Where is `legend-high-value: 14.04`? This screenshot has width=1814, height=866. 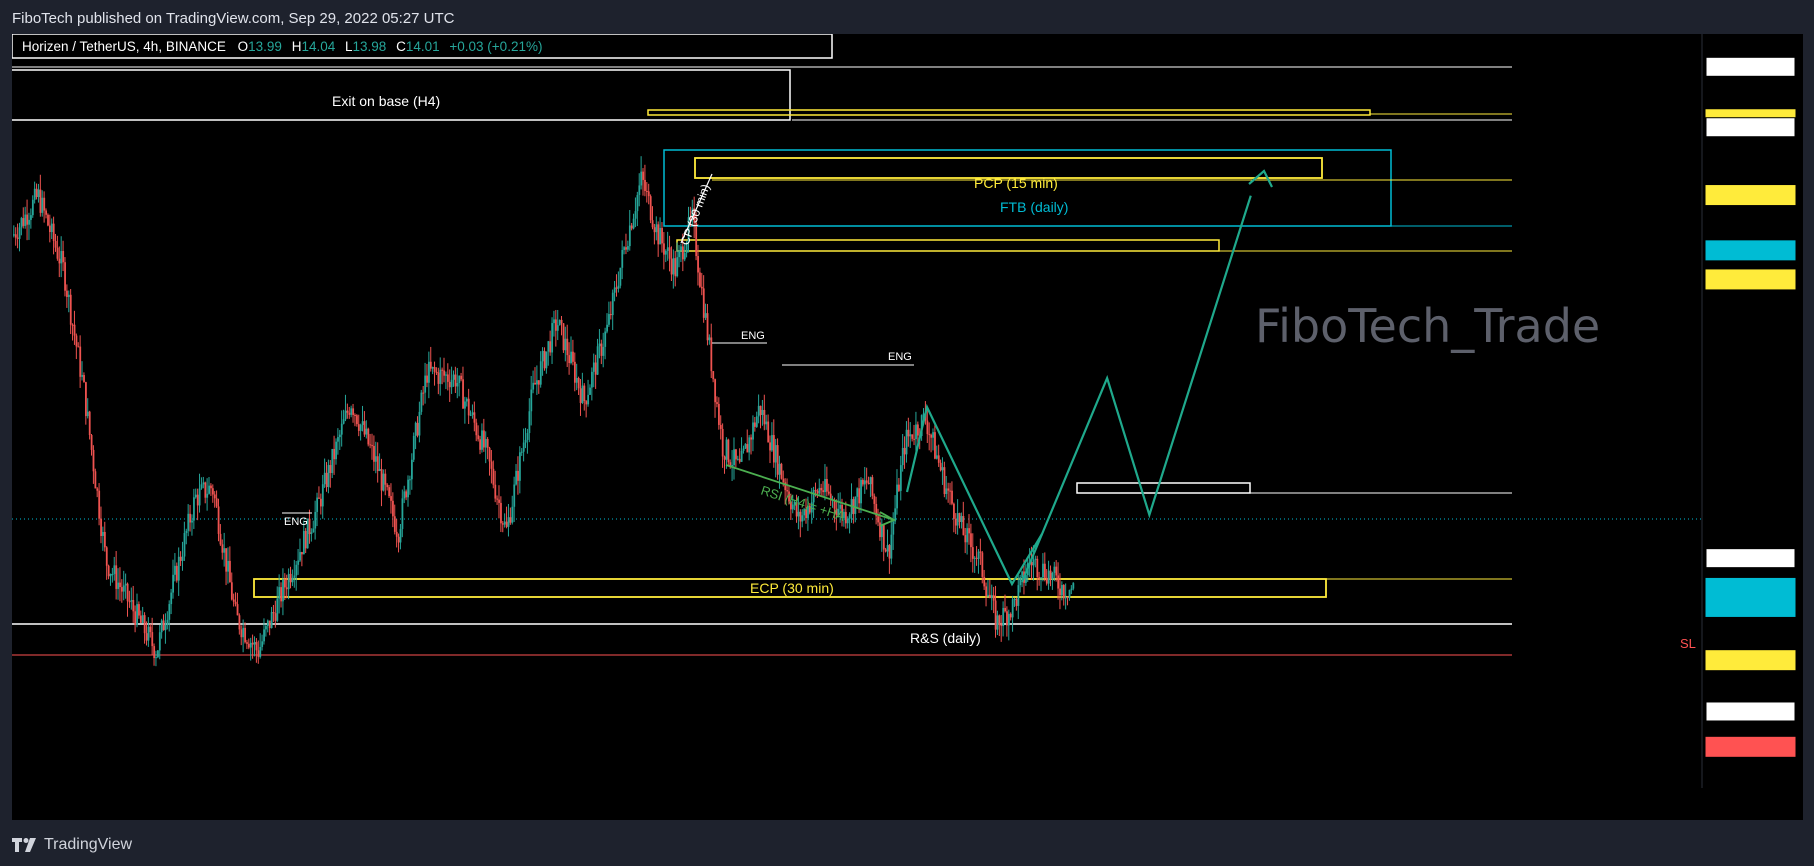
legend-high-value: 14.04 is located at coordinates (318, 46).